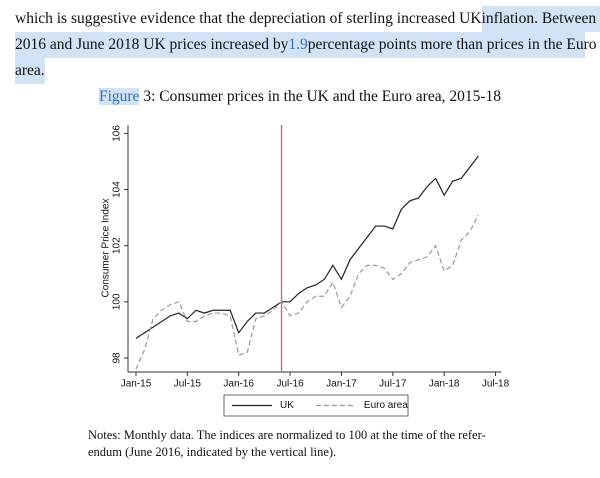 The width and height of the screenshot is (600, 478). What do you see at coordinates (136, 384) in the screenshot?
I see `x-tick-label: Jan-15` at bounding box center [136, 384].